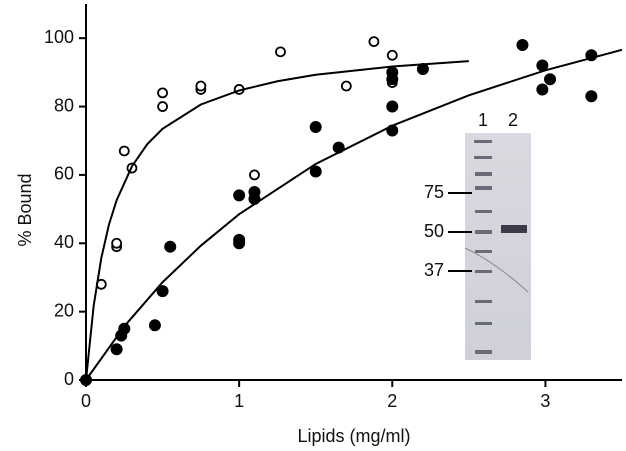  I want to click on x-tick-label: 1, so click(239, 401).